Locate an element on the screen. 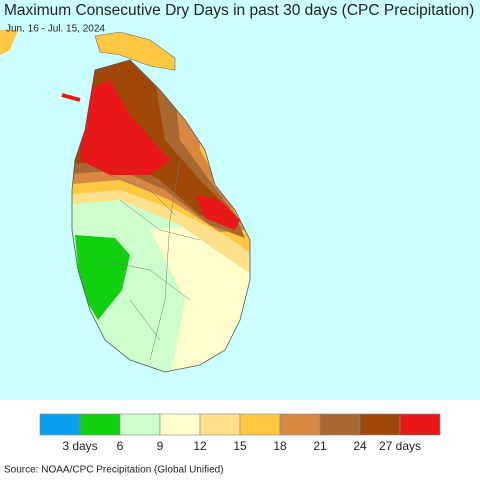 This screenshot has width=480, height=480. legend-label: 24 is located at coordinates (360, 446).